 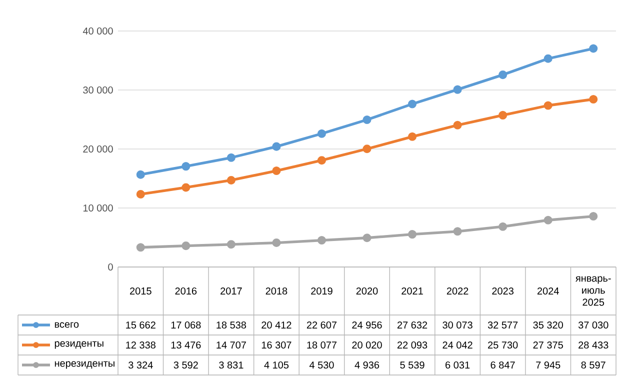 What do you see at coordinates (593, 325) in the screenshot?
I see `data-label: 37 030` at bounding box center [593, 325].